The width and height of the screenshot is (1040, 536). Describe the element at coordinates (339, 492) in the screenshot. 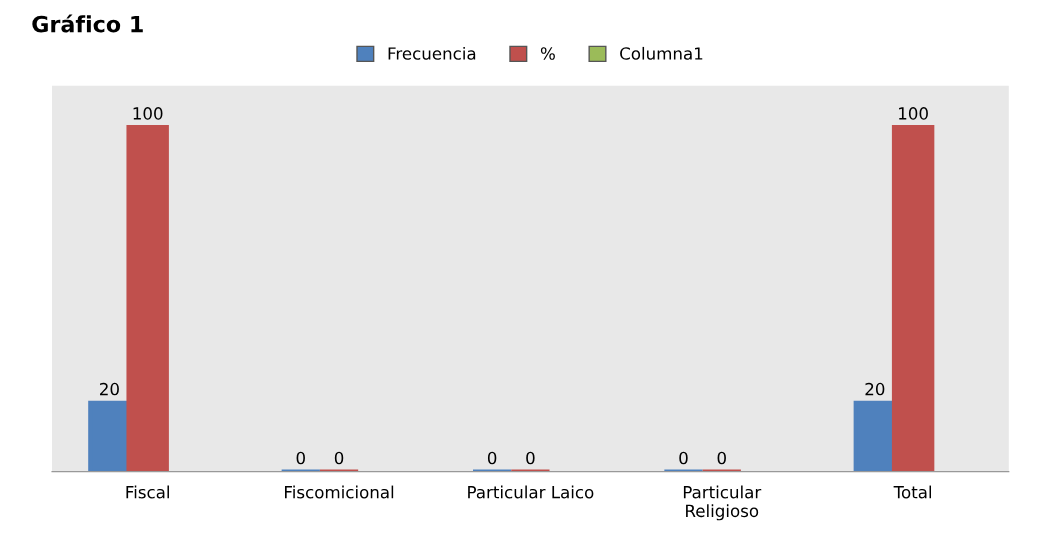

I see `x-tick-label: Fiscomicional` at that location.